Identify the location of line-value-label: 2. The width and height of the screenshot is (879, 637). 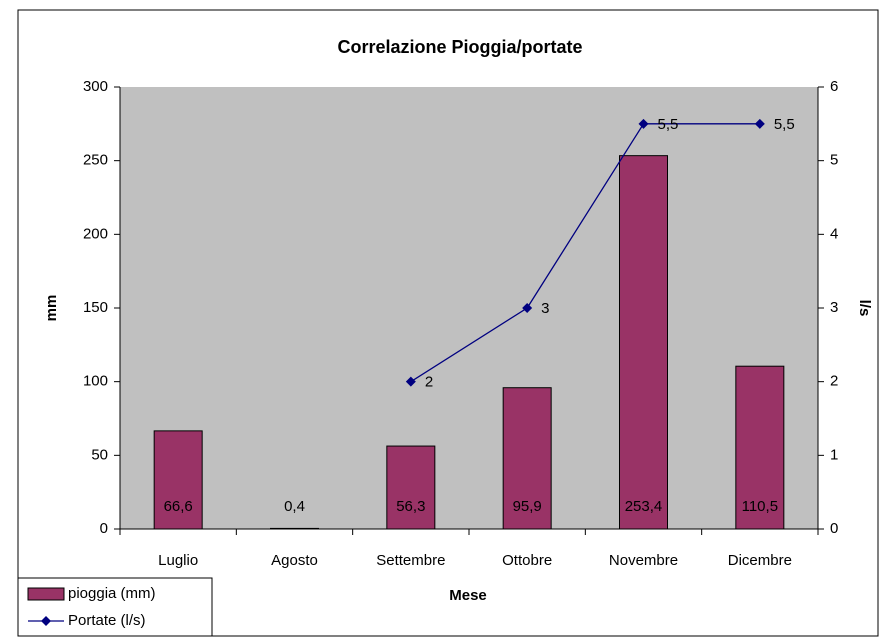
(429, 382).